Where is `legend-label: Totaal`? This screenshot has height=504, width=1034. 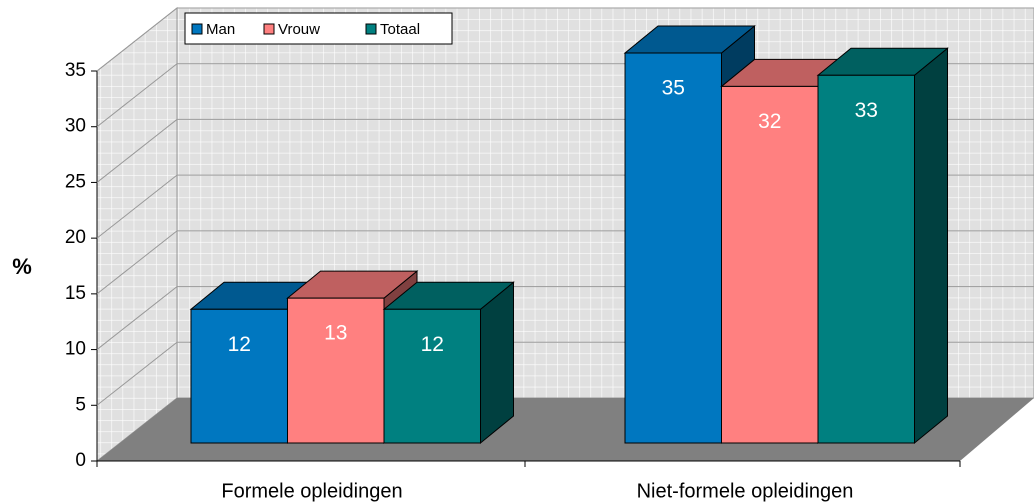 legend-label: Totaal is located at coordinates (400, 29).